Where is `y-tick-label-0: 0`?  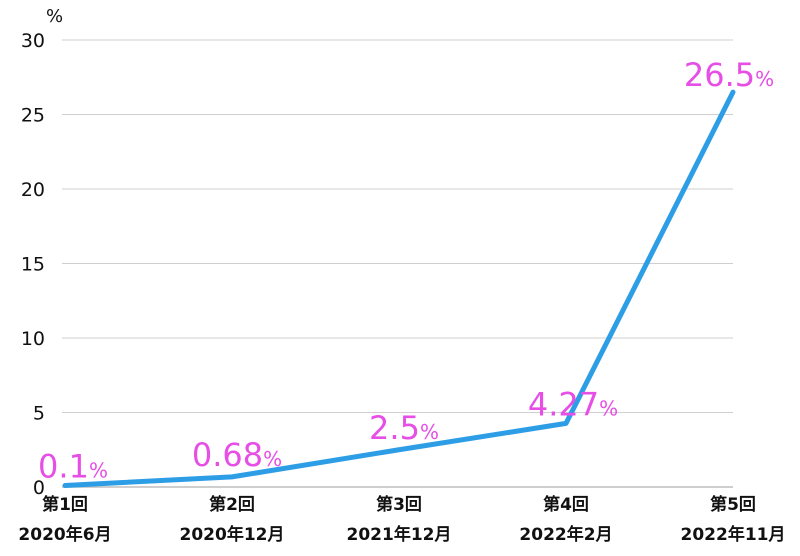 y-tick-label-0: 0 is located at coordinates (39, 488).